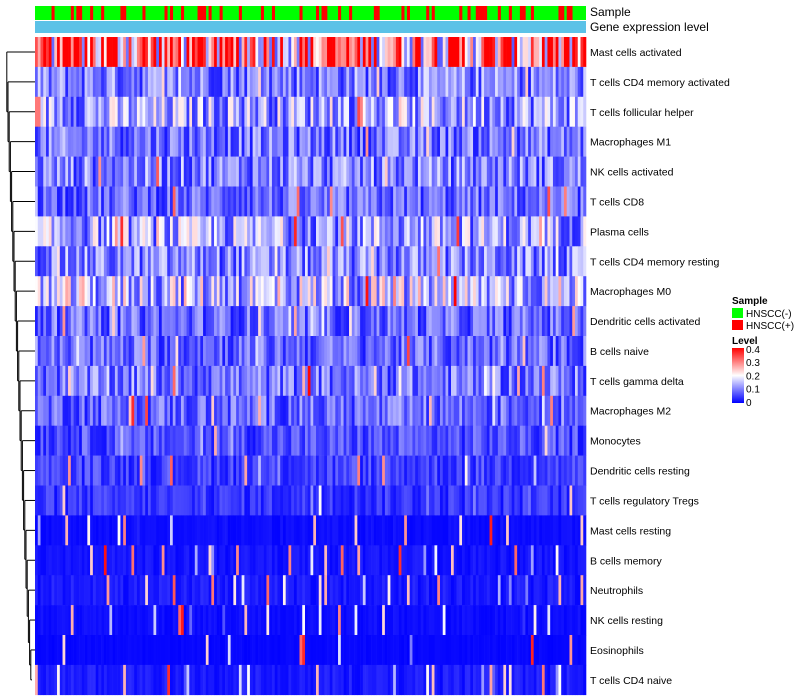 The image size is (800, 700). Describe the element at coordinates (637, 382) in the screenshot. I see `row-label: T cells gamma delta` at that location.